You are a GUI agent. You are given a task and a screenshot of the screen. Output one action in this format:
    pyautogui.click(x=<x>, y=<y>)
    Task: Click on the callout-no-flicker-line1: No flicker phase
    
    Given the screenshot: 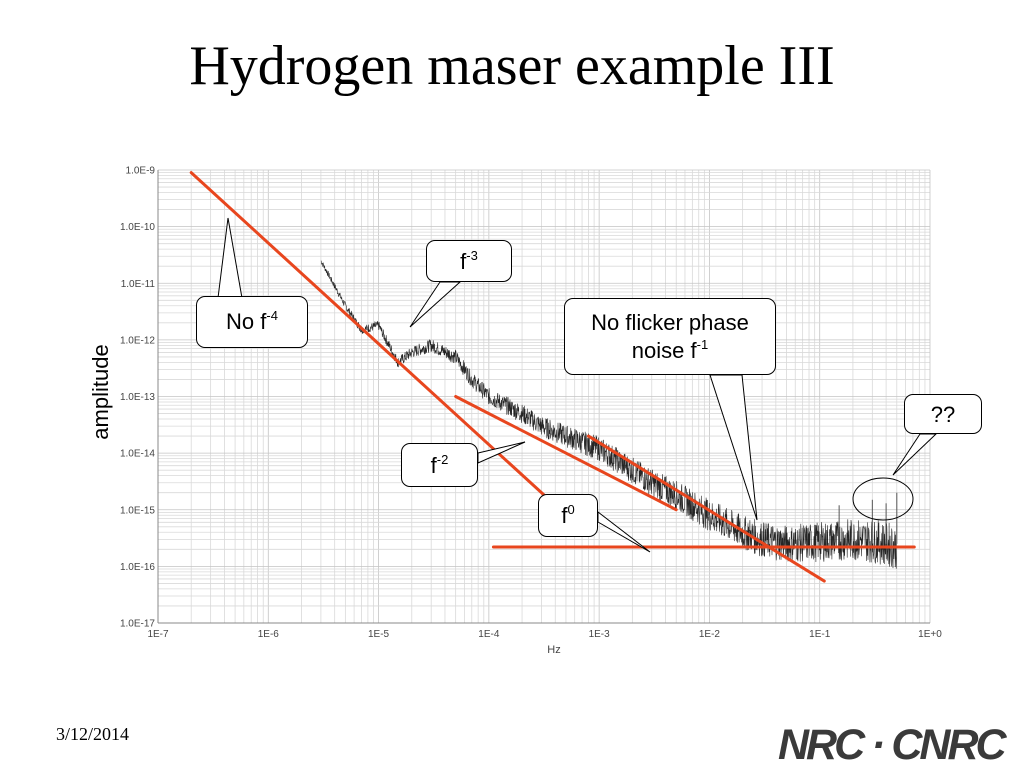 What is the action you would take?
    pyautogui.click(x=670, y=322)
    